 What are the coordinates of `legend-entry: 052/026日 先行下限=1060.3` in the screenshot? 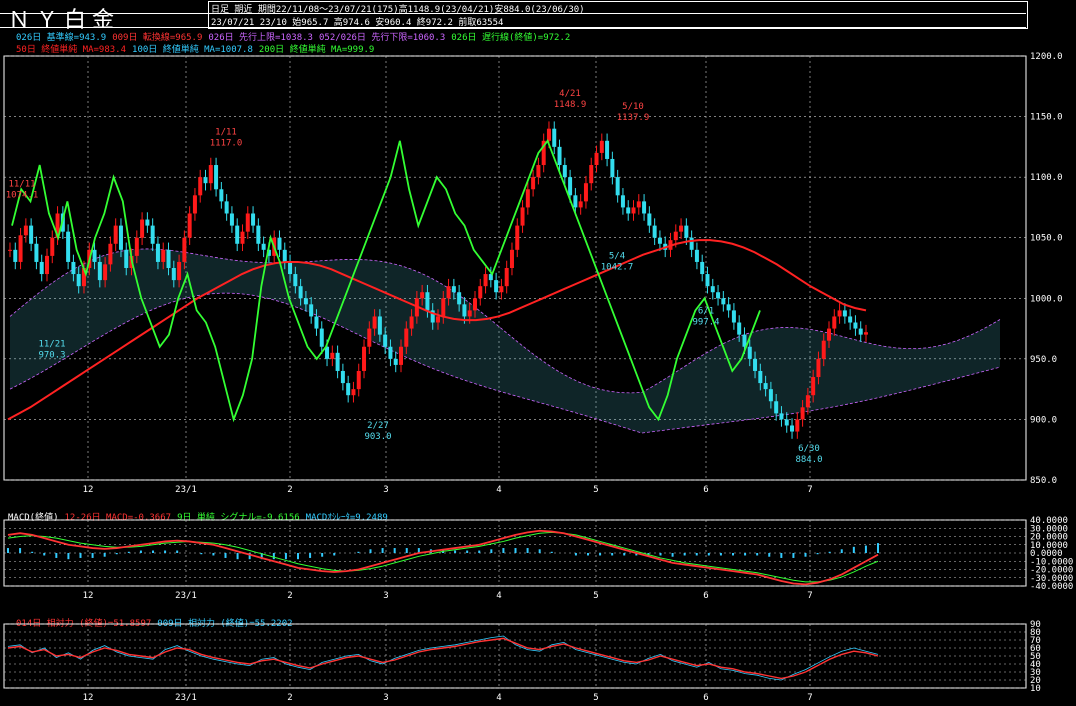 It's located at (382, 38).